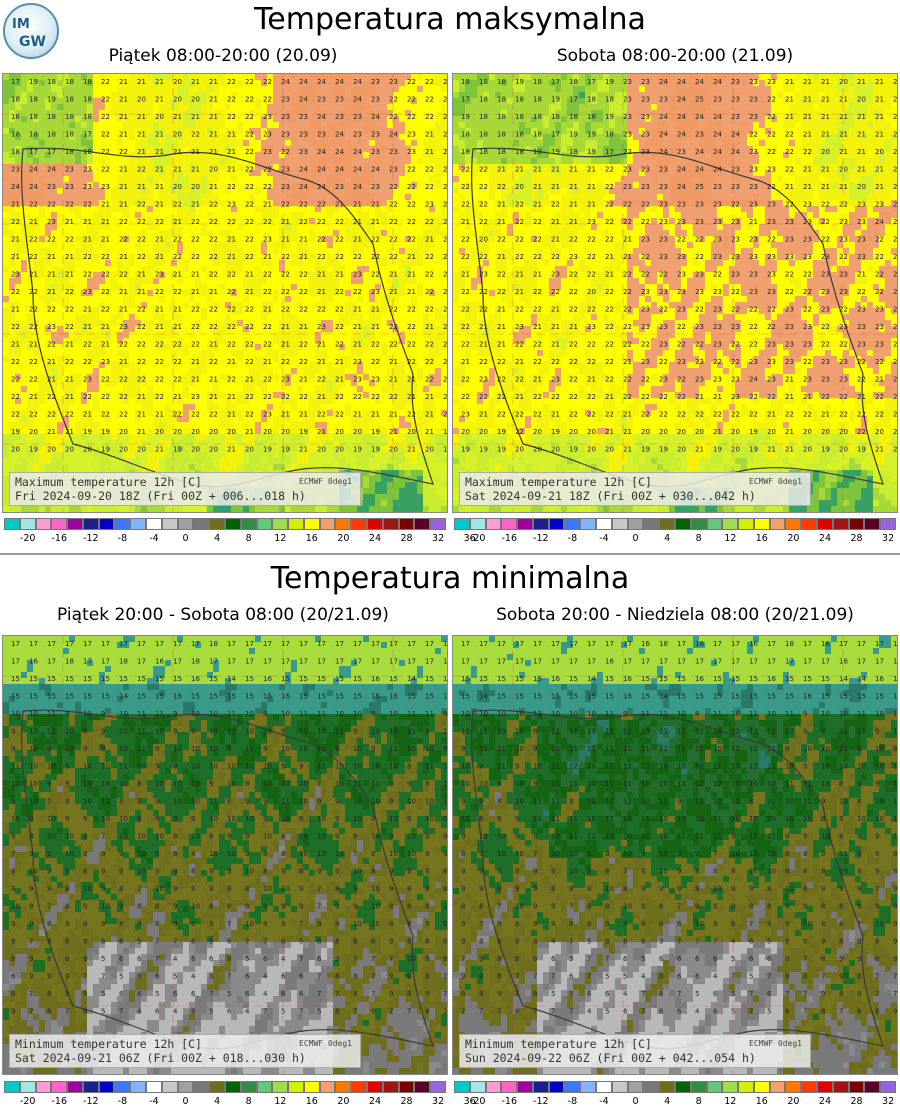  Describe the element at coordinates (227, 317) in the screenshot. I see `country-border` at that location.